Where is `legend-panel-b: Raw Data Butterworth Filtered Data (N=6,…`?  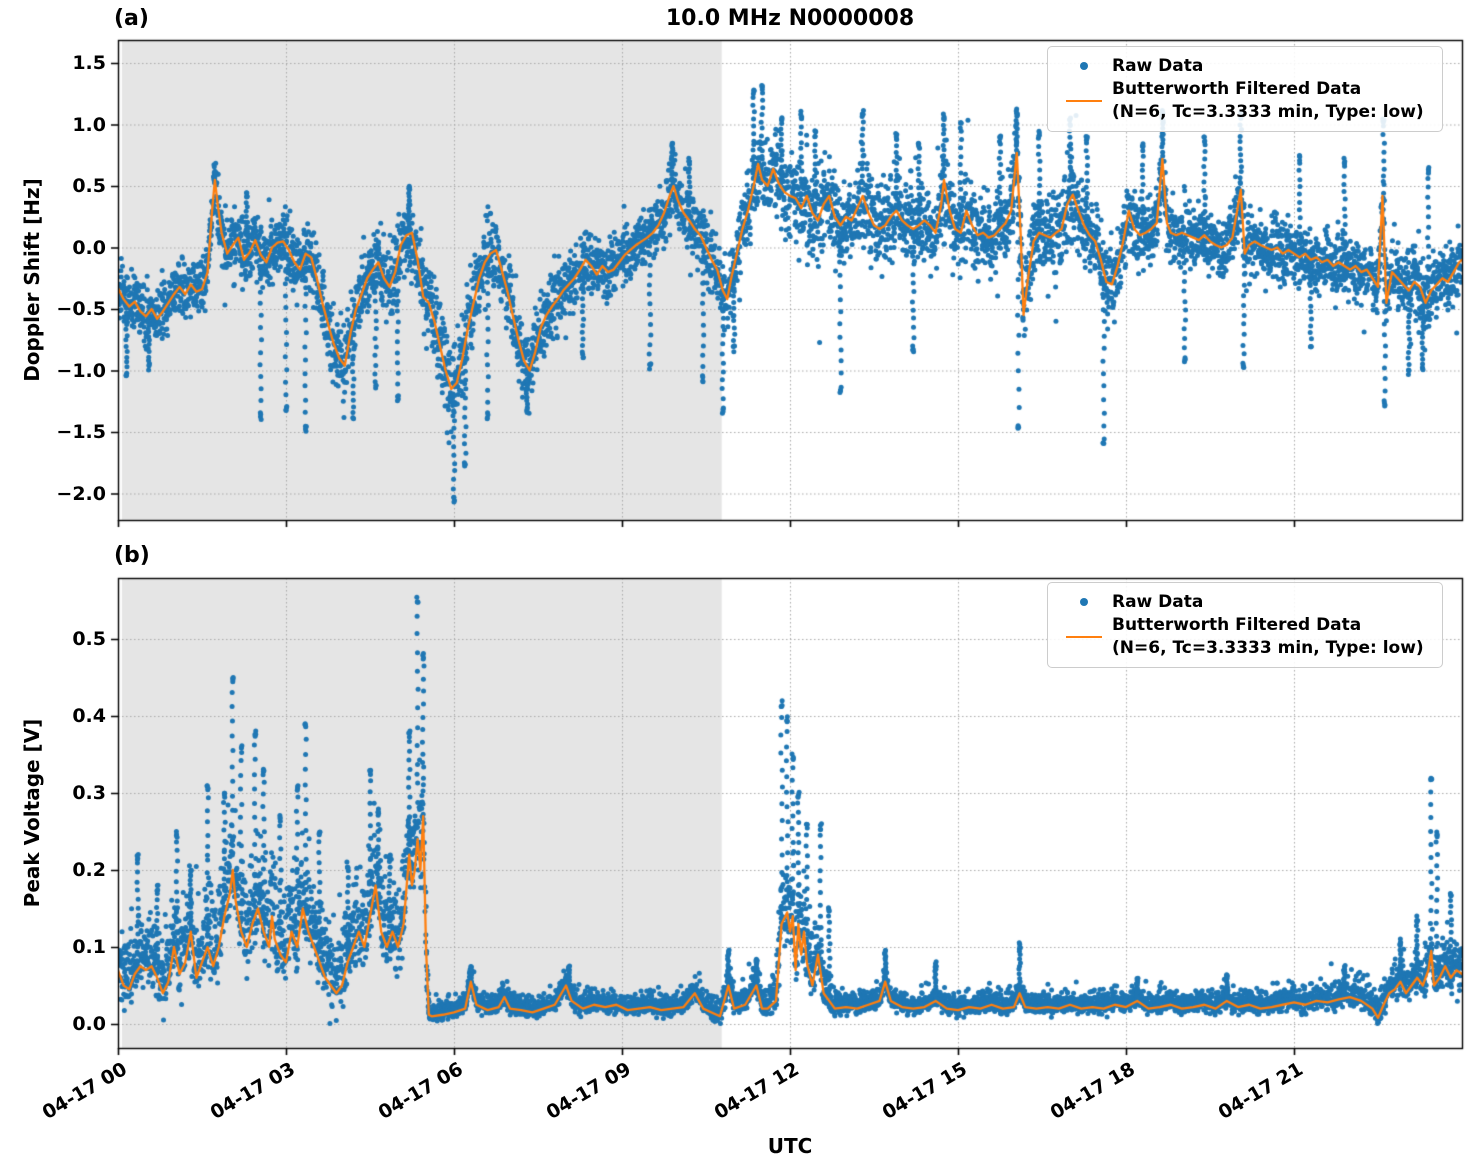
legend-panel-b: Raw Data Butterworth Filtered Data (N=6,… is located at coordinates (1245, 625).